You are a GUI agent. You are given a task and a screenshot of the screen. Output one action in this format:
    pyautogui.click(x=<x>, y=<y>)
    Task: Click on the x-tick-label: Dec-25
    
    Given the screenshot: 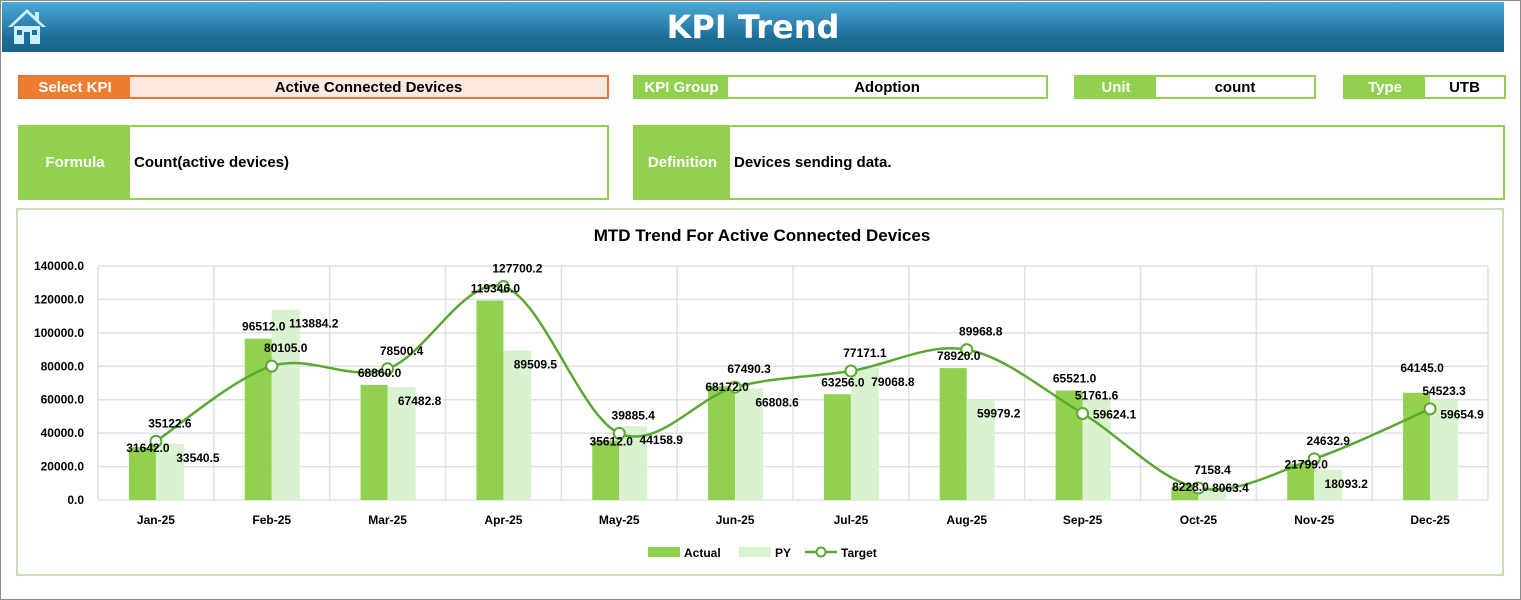 What is the action you would take?
    pyautogui.click(x=1430, y=520)
    